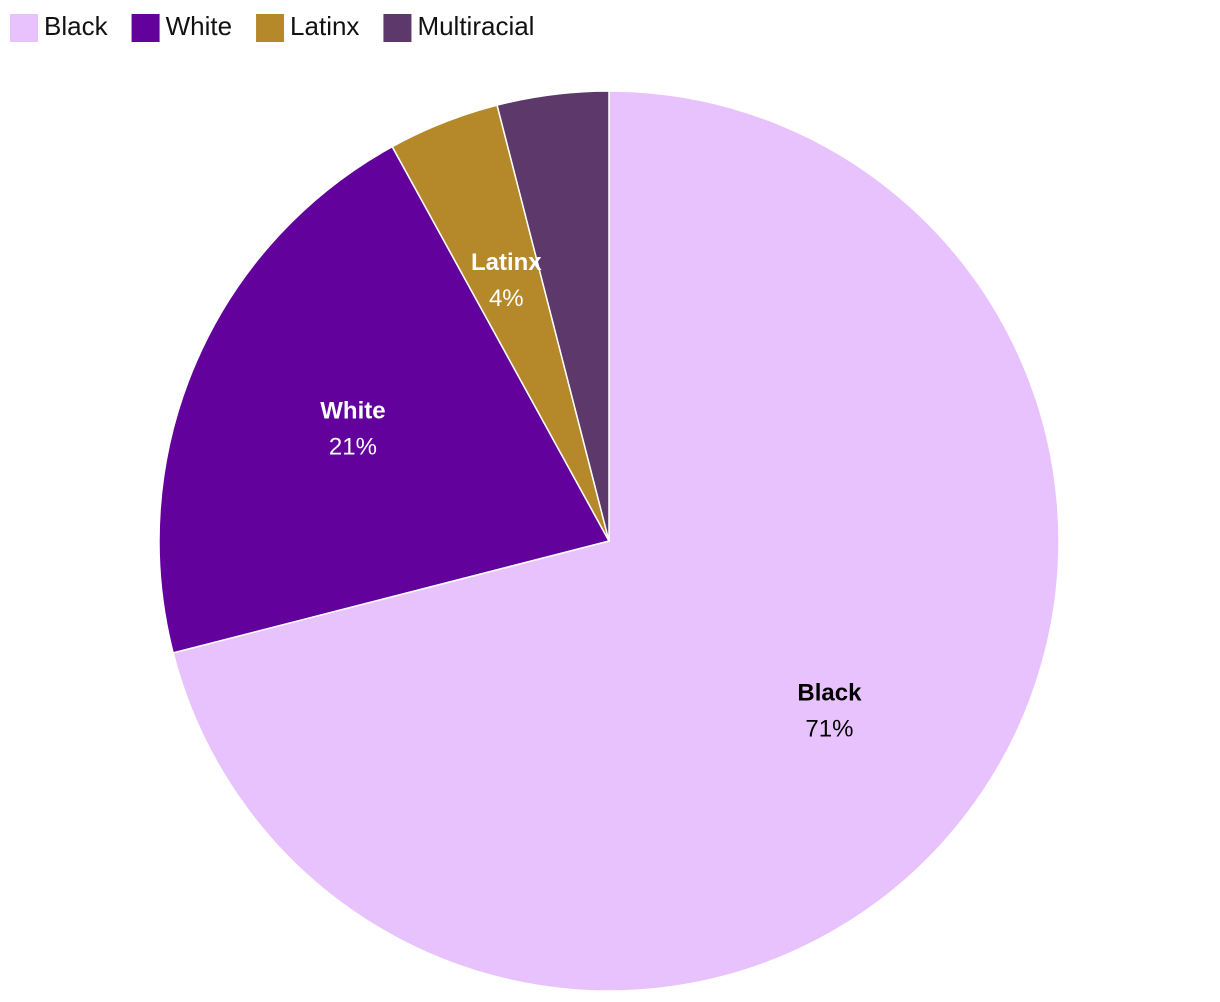 The width and height of the screenshot is (1220, 1002). I want to click on legend-label: Latinx, so click(324, 26).